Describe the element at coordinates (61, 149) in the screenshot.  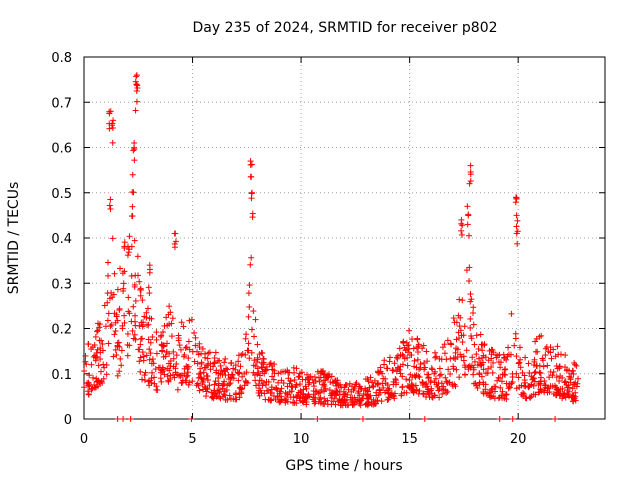
I see `y-tick-label: 0.6` at that location.